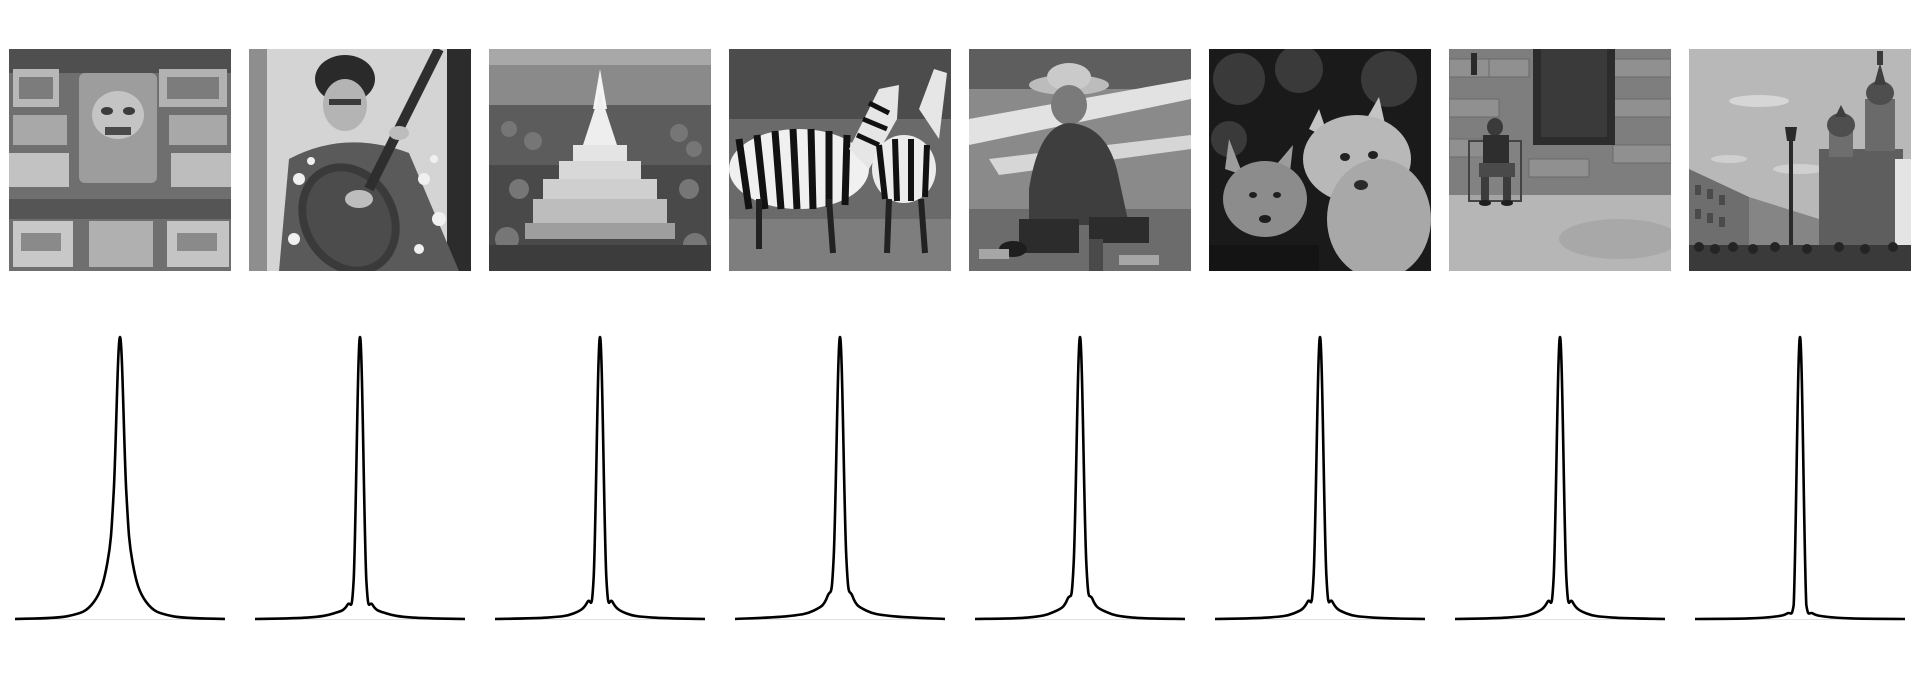 This screenshot has height=674, width=1920. I want to click on person-sitting-by-wall-icon, so click(1560, 160).